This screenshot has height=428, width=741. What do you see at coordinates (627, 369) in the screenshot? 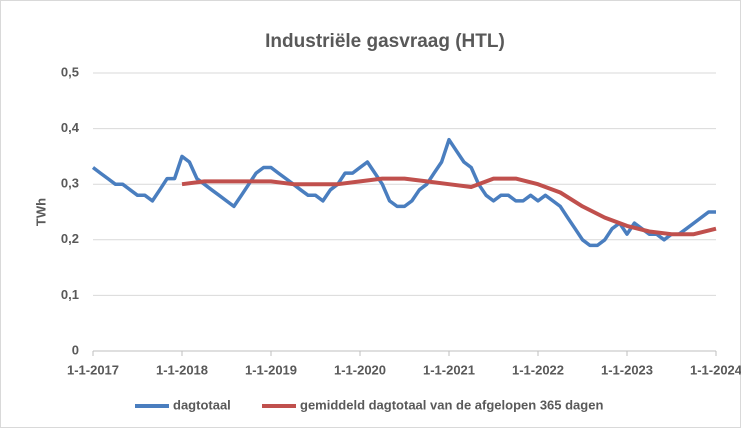
I see `x-tick-label: 1-1-2023` at bounding box center [627, 369].